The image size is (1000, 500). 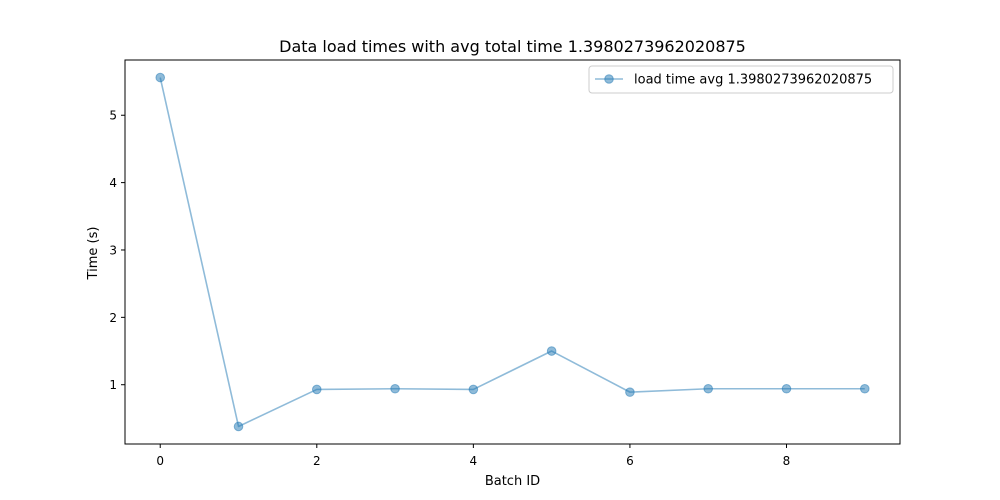 What do you see at coordinates (113, 250) in the screenshot?
I see `y-tick-label-2: 3` at bounding box center [113, 250].